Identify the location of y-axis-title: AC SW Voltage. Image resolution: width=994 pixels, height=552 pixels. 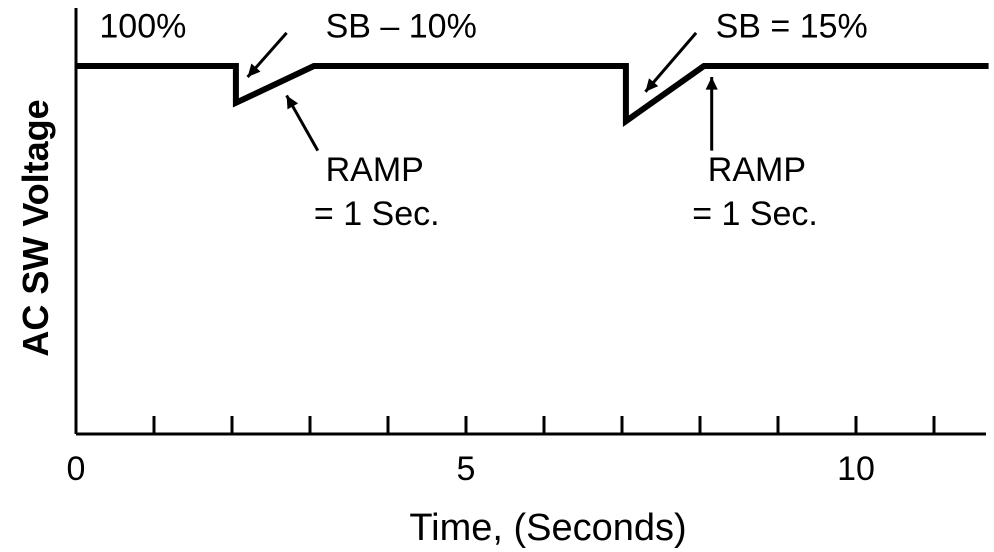
(35, 227).